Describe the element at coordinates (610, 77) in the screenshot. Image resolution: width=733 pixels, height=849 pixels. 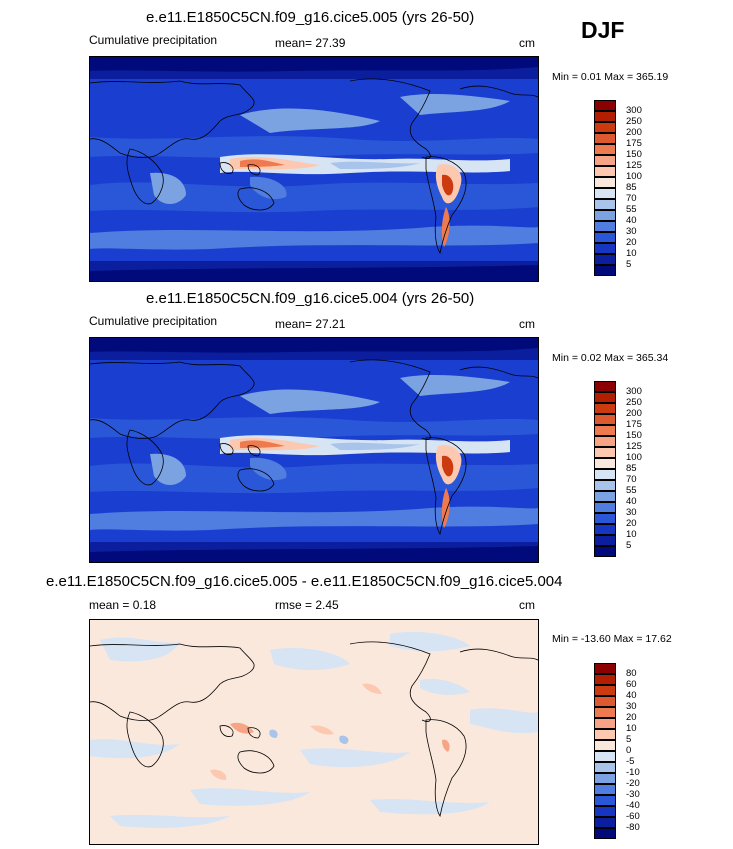
I see `panel1-minmax: Min = 0.01 Max = 365.19` at that location.